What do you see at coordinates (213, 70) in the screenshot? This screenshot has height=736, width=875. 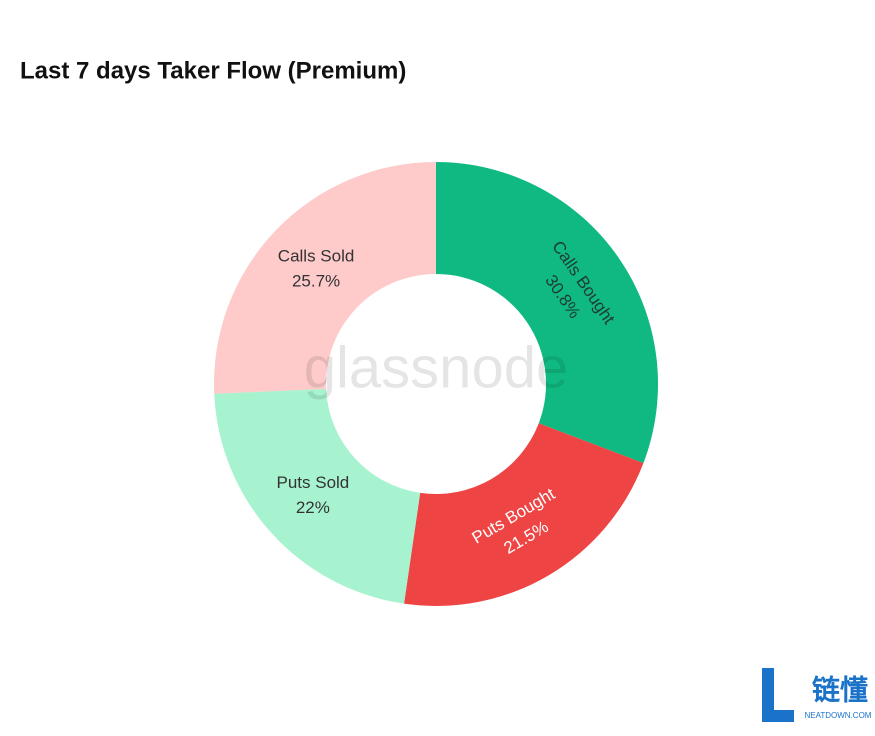 I see `chart-title: Last 7 days Taker Flow (Premium)` at bounding box center [213, 70].